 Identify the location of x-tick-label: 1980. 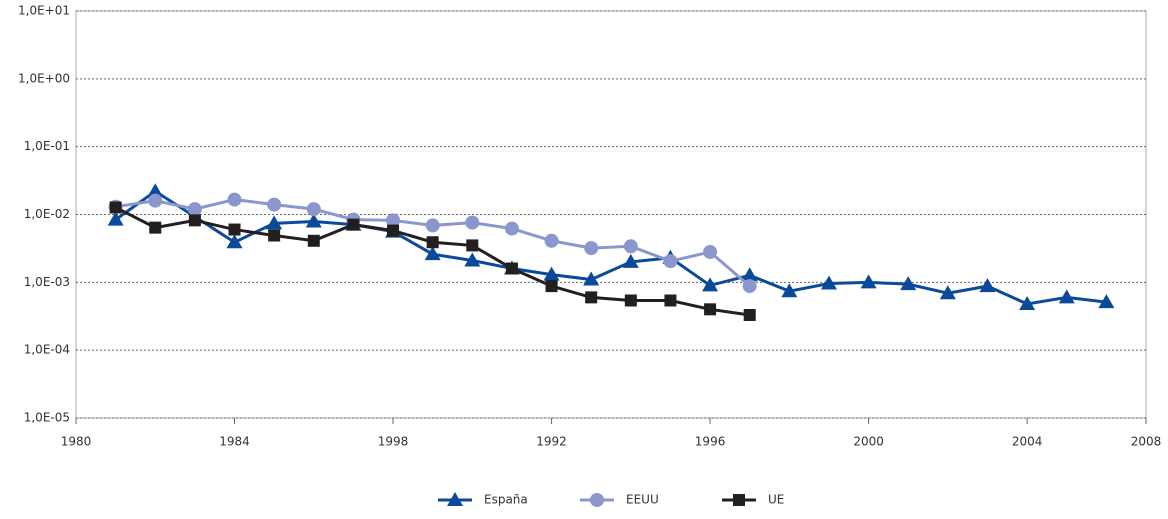
(76, 442).